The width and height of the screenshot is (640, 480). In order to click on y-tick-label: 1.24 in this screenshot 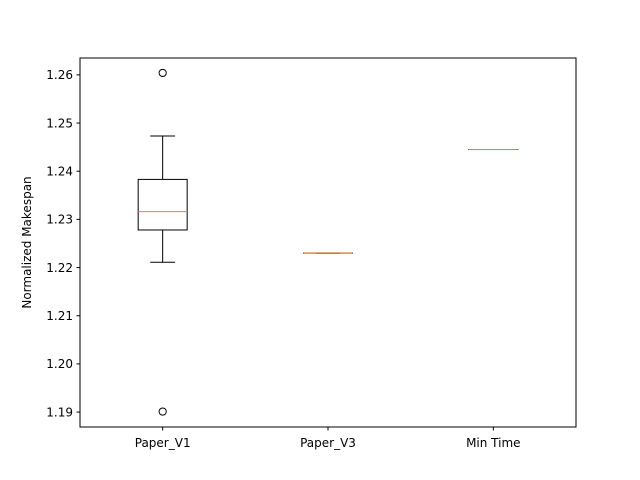, I will do `click(59, 172)`.